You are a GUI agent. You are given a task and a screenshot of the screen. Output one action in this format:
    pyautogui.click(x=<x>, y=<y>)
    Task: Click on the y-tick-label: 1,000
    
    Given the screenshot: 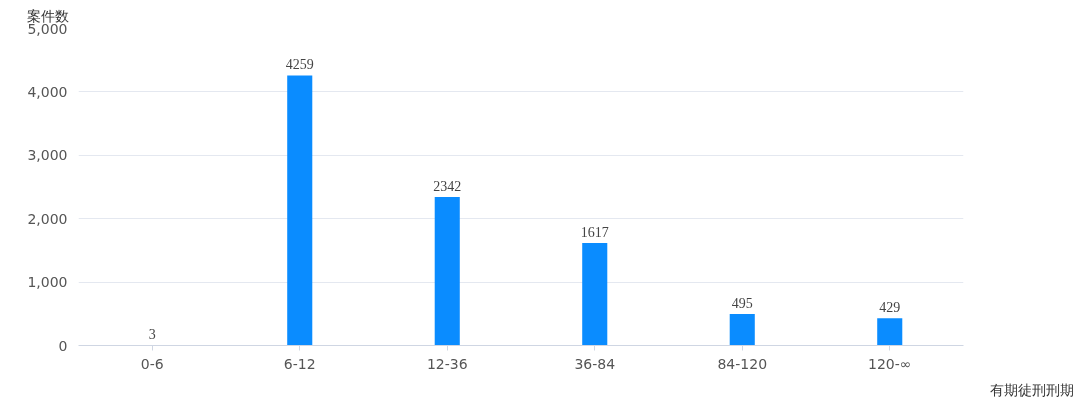 What is the action you would take?
    pyautogui.click(x=47, y=282)
    